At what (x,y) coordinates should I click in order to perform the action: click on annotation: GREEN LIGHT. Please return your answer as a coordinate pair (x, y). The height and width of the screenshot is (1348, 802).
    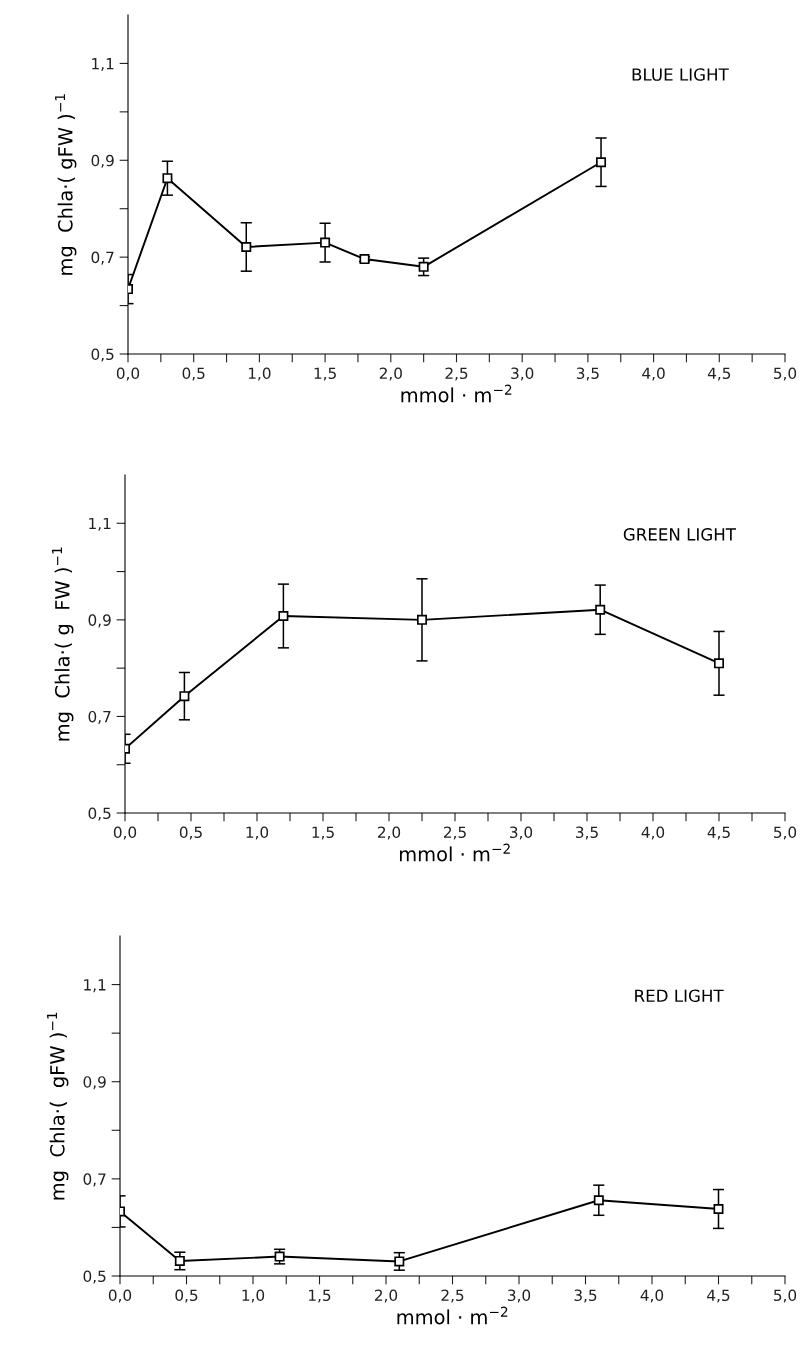
    Looking at the image, I should click on (680, 534).